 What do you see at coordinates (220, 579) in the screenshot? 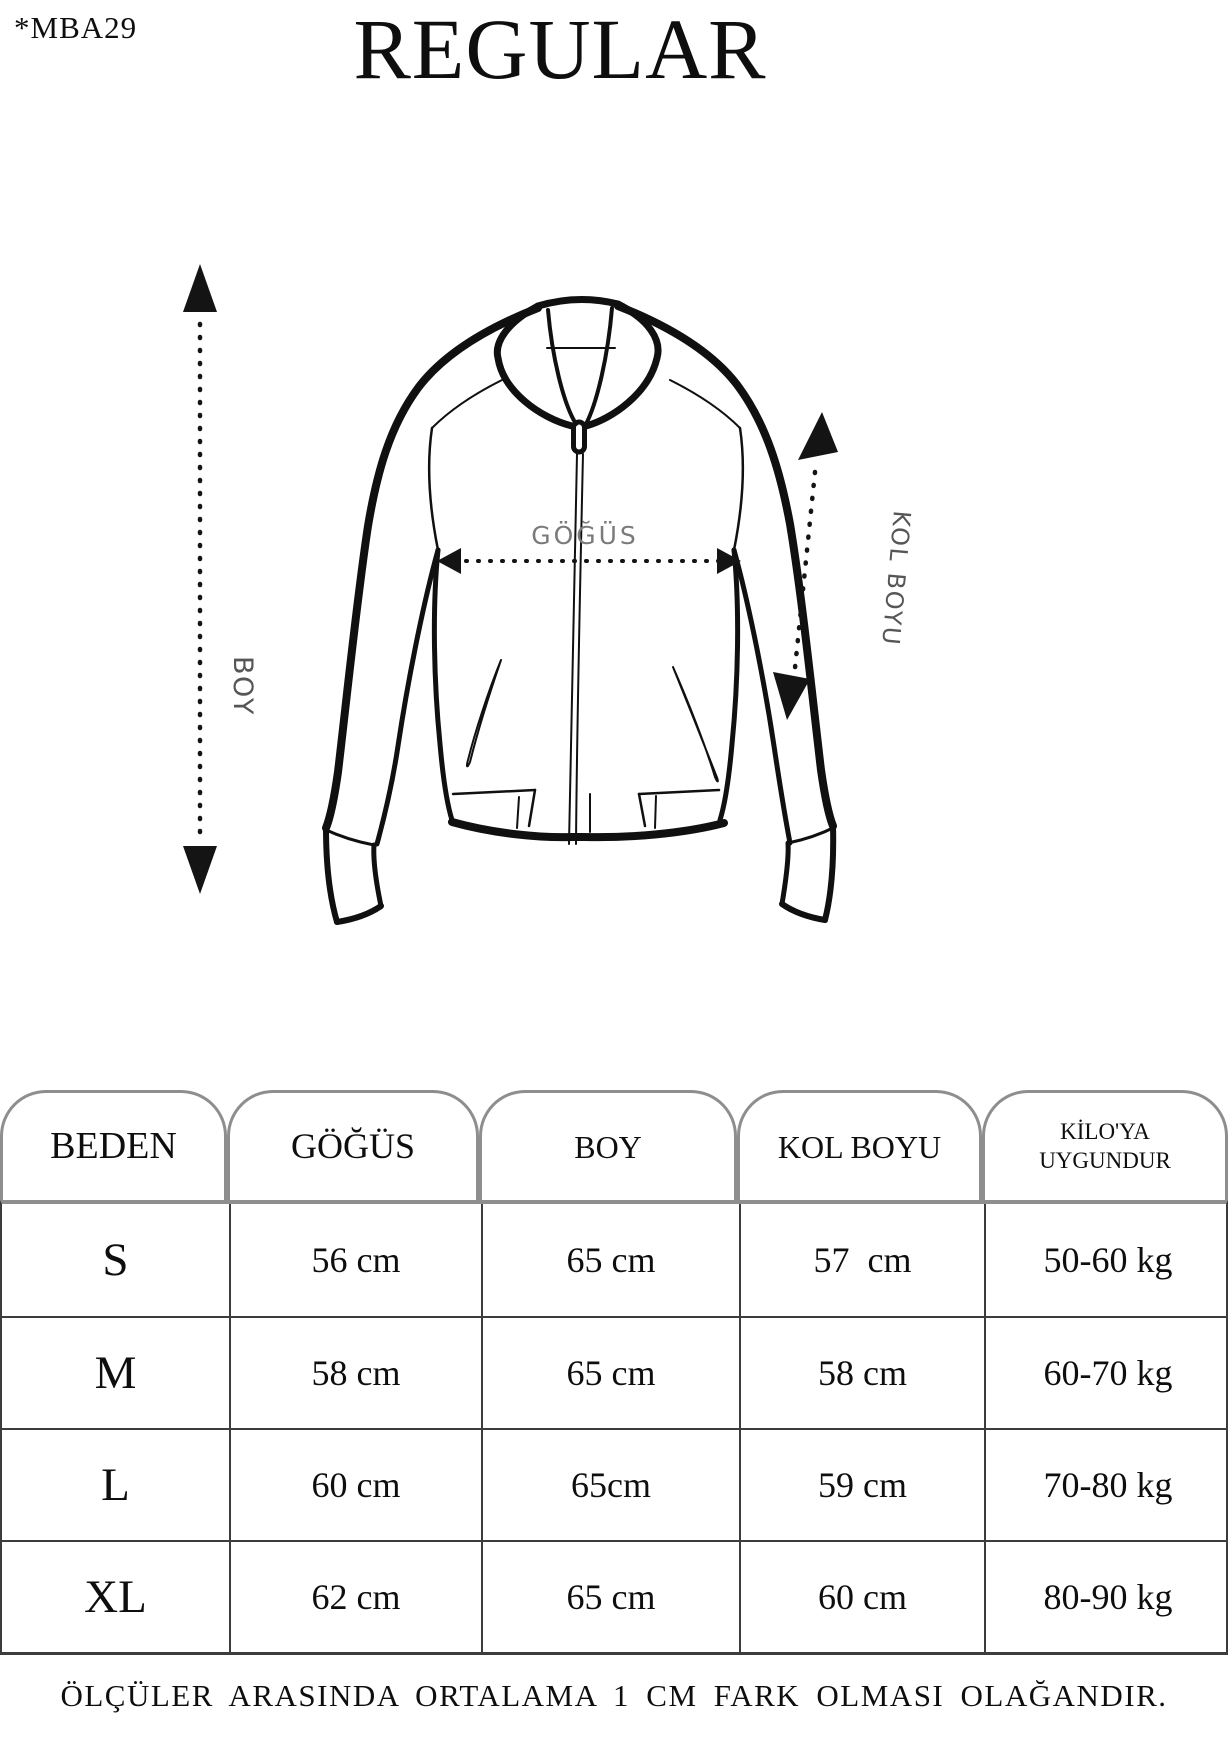
I see `height-measure-arrow: BOY` at bounding box center [220, 579].